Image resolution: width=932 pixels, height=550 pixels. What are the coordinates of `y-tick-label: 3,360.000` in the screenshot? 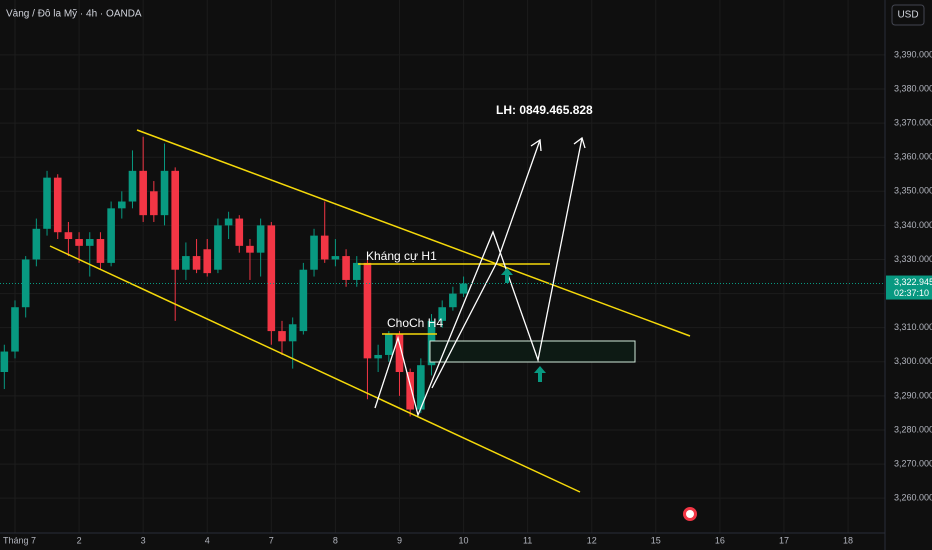 It's located at (913, 157).